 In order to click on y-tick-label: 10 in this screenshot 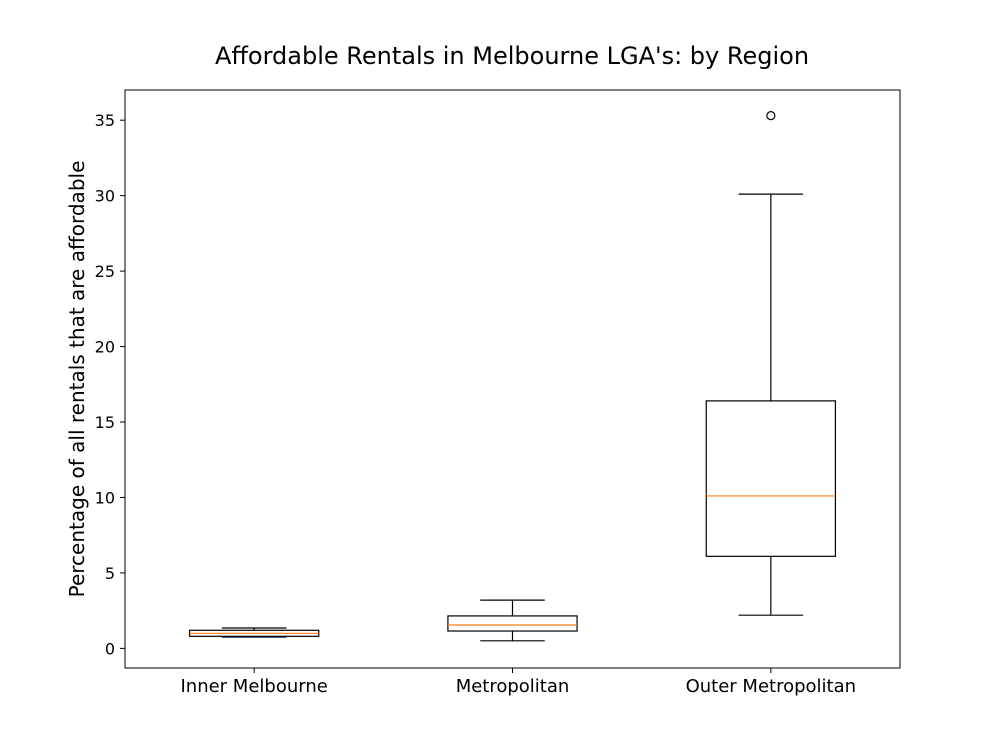, I will do `click(105, 497)`.